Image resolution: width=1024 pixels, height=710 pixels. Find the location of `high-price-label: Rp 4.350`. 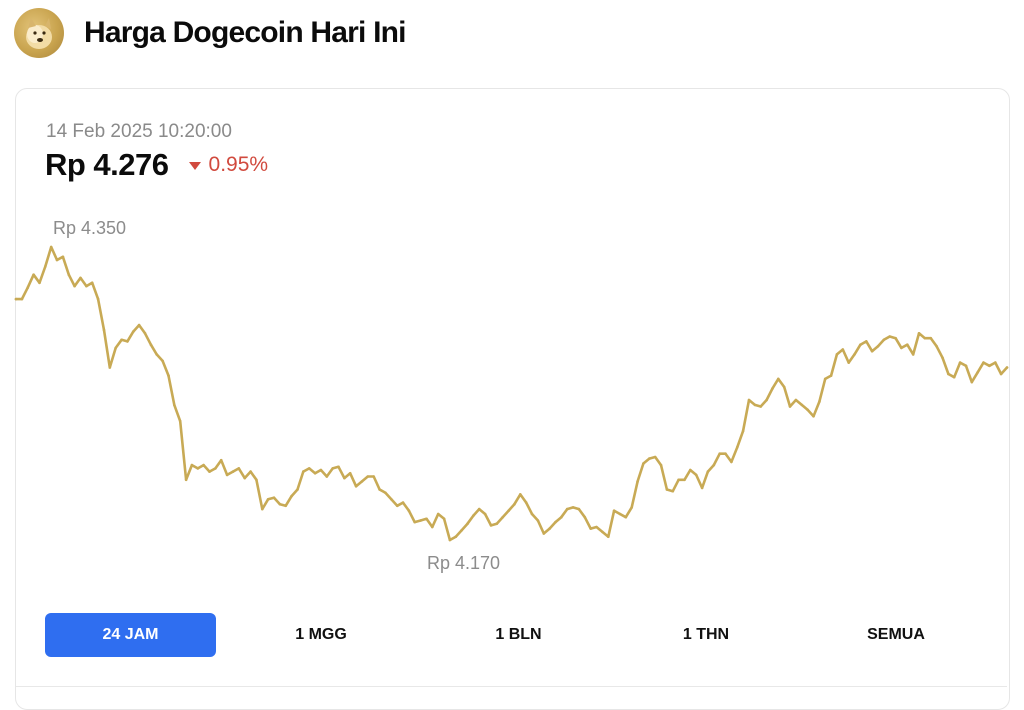

high-price-label: Rp 4.350 is located at coordinates (90, 228).